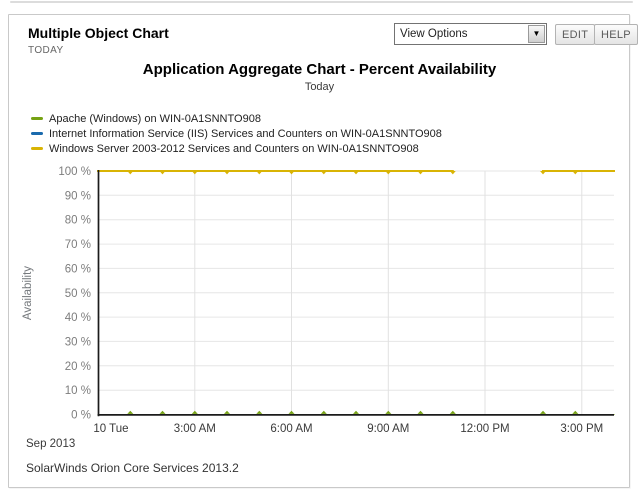  Describe the element at coordinates (581, 429) in the screenshot. I see `x-tick-label: 3:00 PM` at that location.